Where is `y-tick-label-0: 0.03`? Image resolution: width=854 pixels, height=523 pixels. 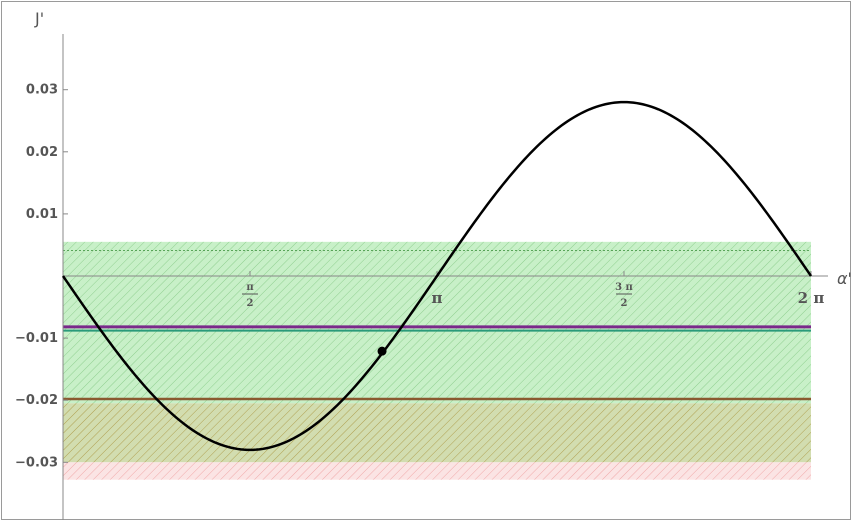 y-tick-label-0: 0.03 is located at coordinates (42, 90).